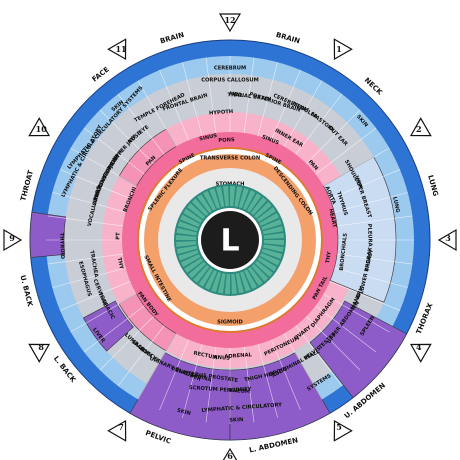  What do you see at coordinates (339, 49) in the screenshot?
I see `clock-number: 1` at bounding box center [339, 49].